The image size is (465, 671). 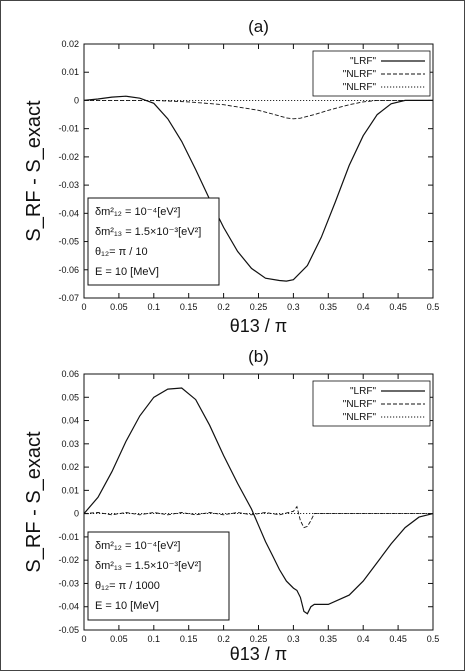 I want to click on series-line-dashed, so click(x=258, y=109).